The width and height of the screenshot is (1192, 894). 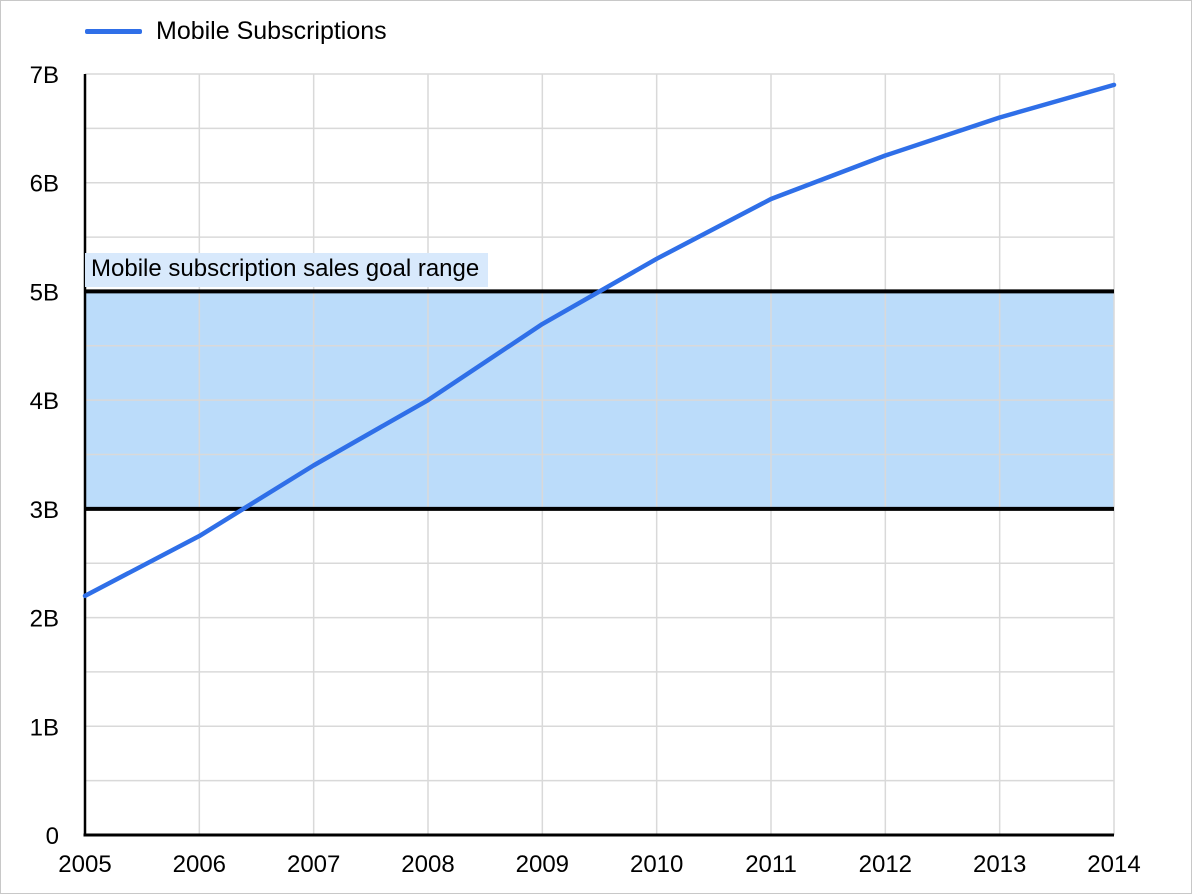 I want to click on y-tick-label: 6B, so click(x=44, y=184).